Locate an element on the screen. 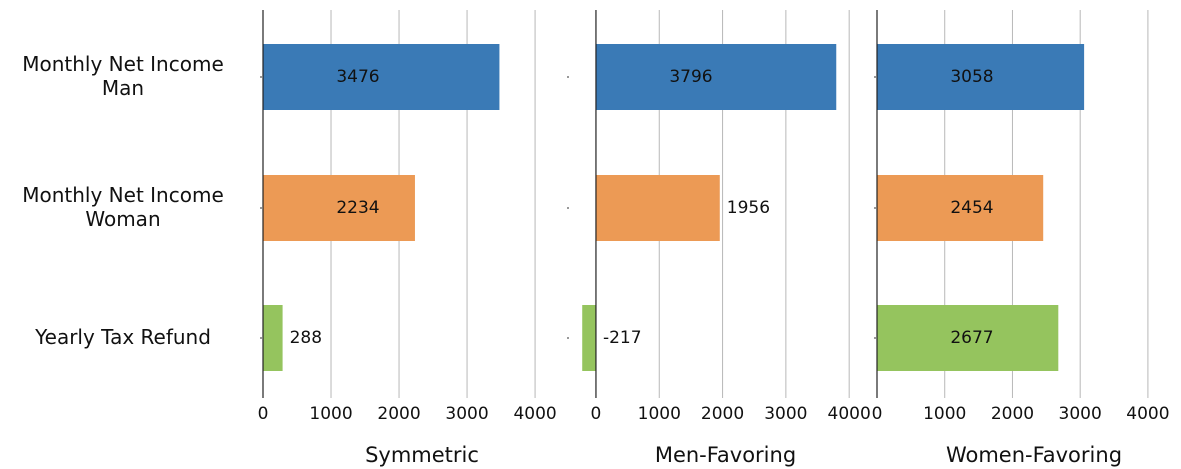 This screenshot has height=469, width=1181. y-tick-label: Monthly Net Income Woman is located at coordinates (123, 207).